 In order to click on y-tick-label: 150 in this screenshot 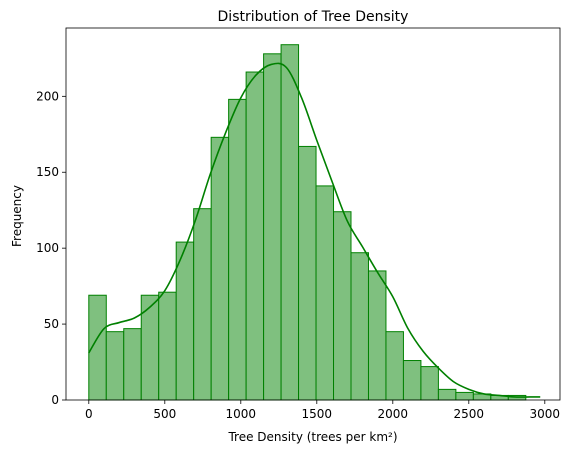, I will do `click(47, 172)`.